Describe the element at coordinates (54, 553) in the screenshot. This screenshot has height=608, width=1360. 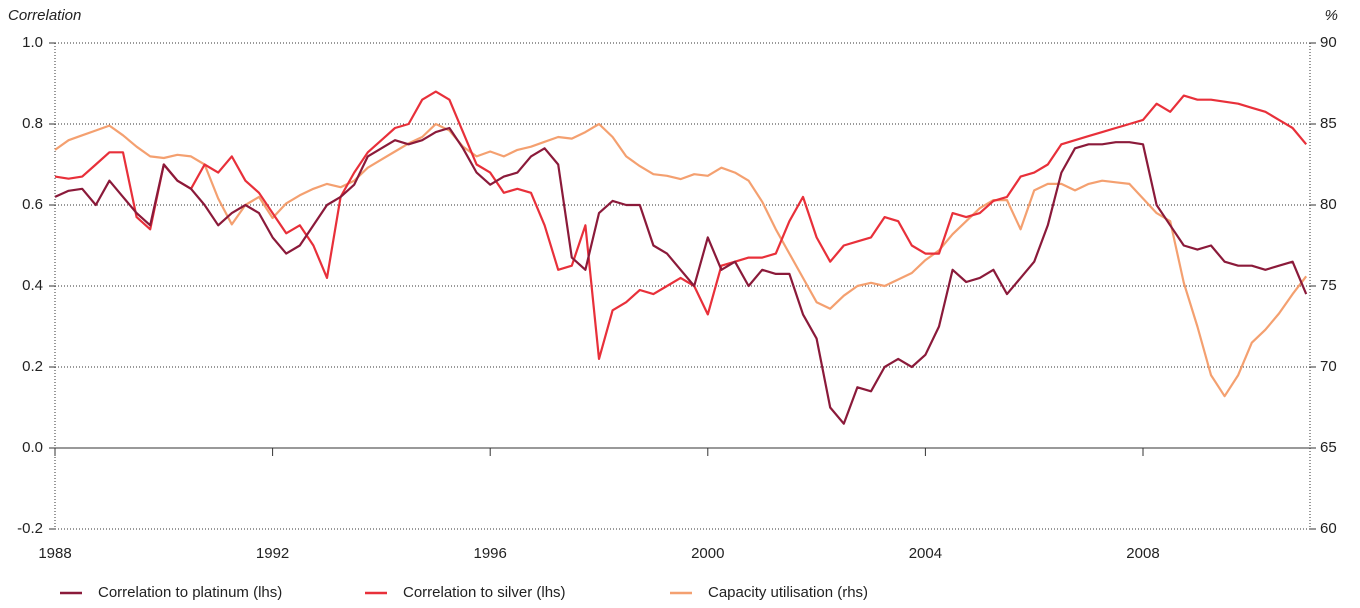
I see `x-tick-label: 1988` at that location.